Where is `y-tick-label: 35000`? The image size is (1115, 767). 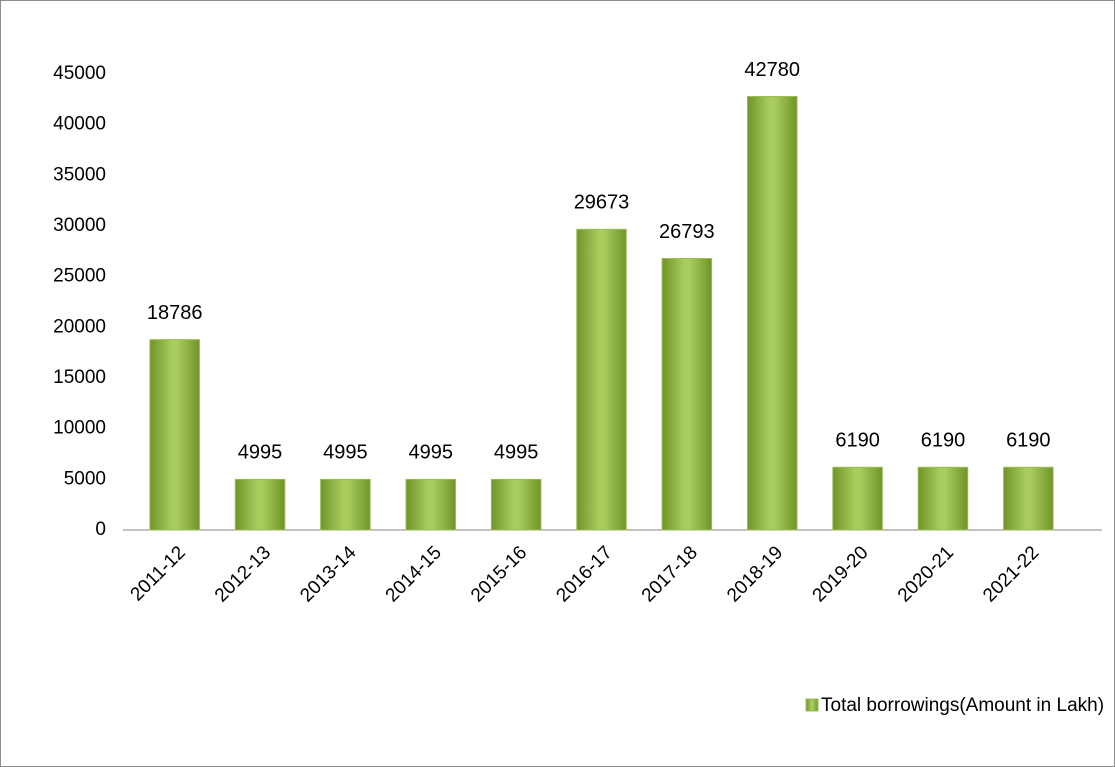 y-tick-label: 35000 is located at coordinates (79, 174).